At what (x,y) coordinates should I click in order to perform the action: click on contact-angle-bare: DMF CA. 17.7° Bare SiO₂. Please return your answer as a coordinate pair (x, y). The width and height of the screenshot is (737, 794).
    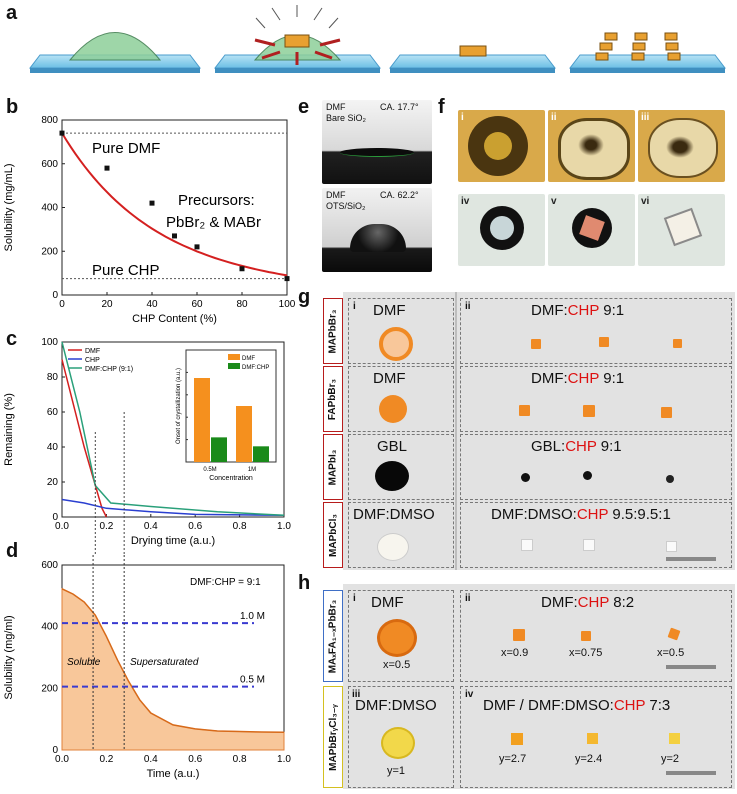
    Looking at the image, I should click on (377, 142).